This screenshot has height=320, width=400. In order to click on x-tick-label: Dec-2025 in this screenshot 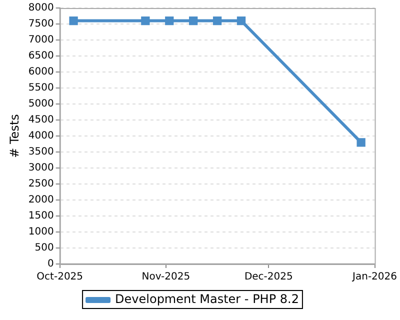, I will do `click(268, 277)`.